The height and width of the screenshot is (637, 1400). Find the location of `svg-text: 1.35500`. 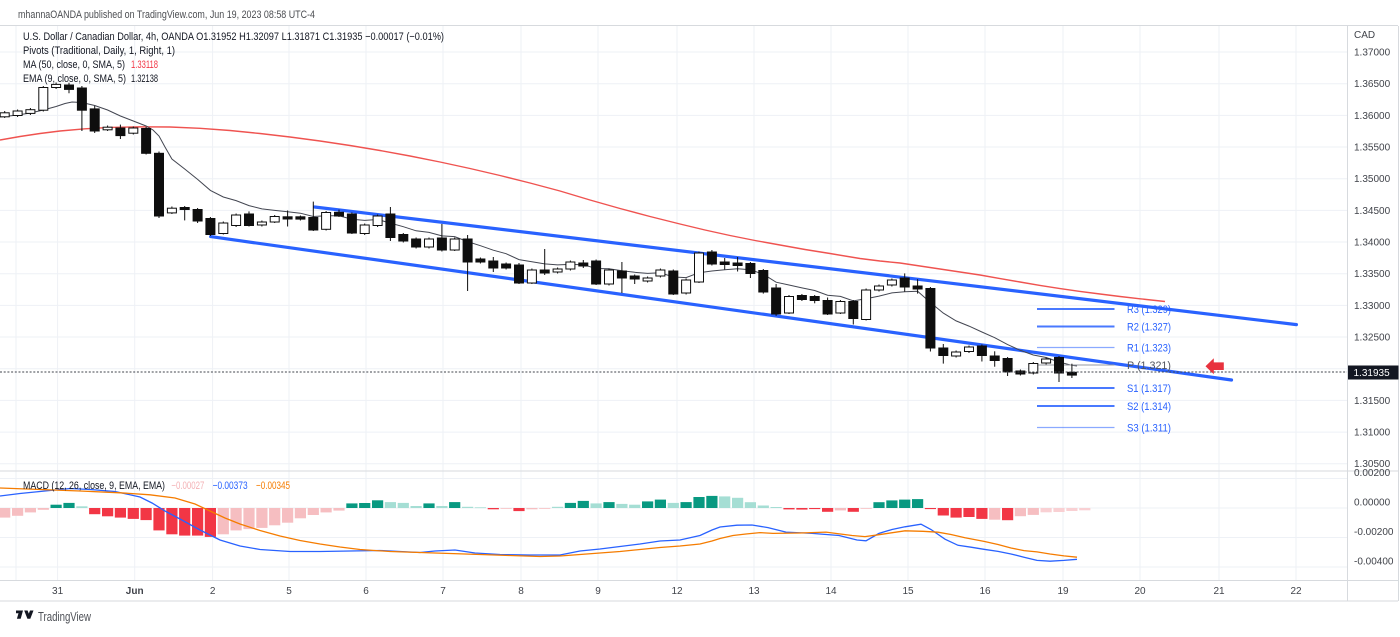

svg-text: 1.35500 is located at coordinates (1372, 148).